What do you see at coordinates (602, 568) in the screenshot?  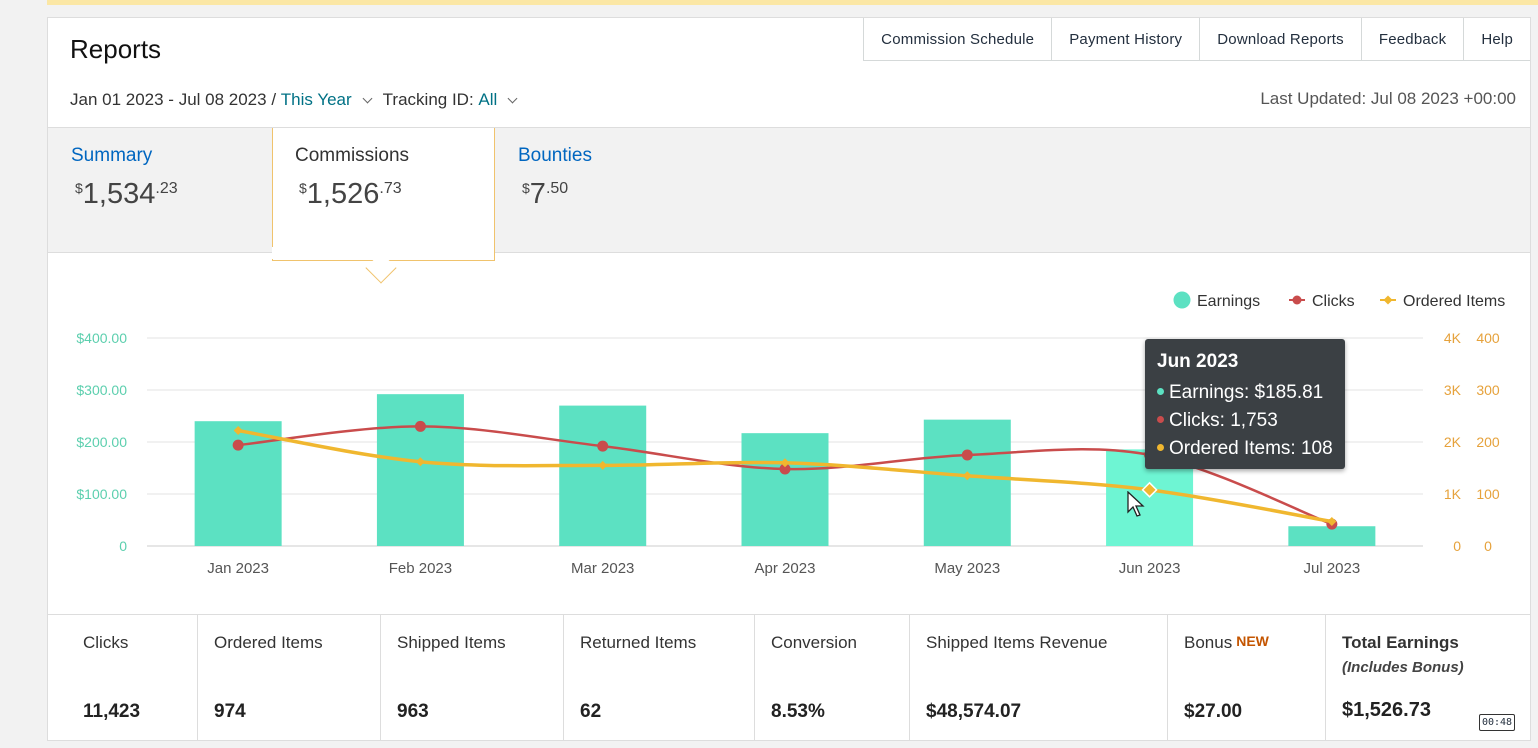 I see `x-tick-label: Mar 2023` at bounding box center [602, 568].